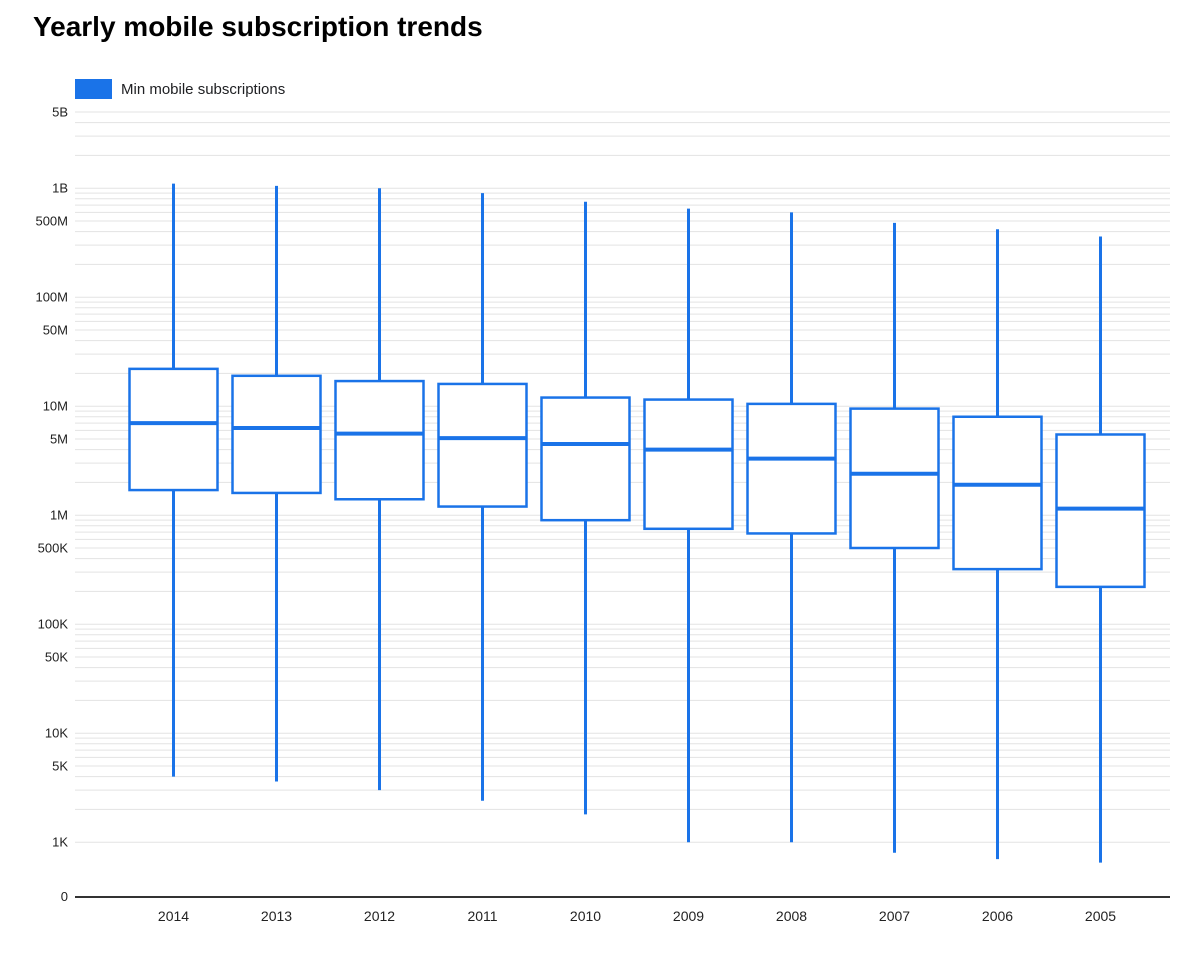 The width and height of the screenshot is (1200, 956). I want to click on x-axis-label: 2006, so click(997, 916).